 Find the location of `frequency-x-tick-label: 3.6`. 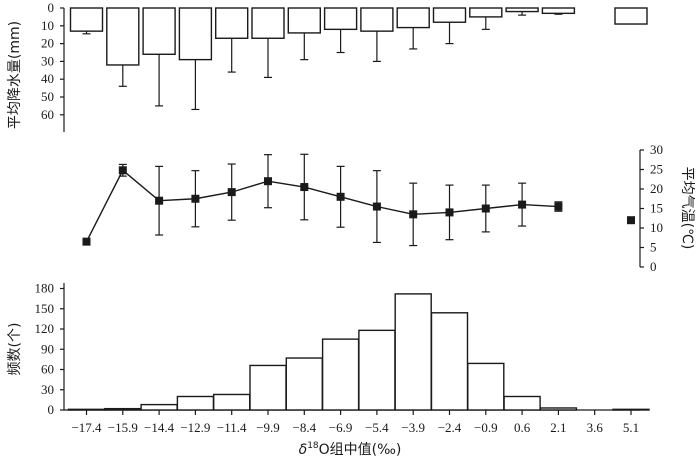

frequency-x-tick-label: 3.6 is located at coordinates (595, 427).